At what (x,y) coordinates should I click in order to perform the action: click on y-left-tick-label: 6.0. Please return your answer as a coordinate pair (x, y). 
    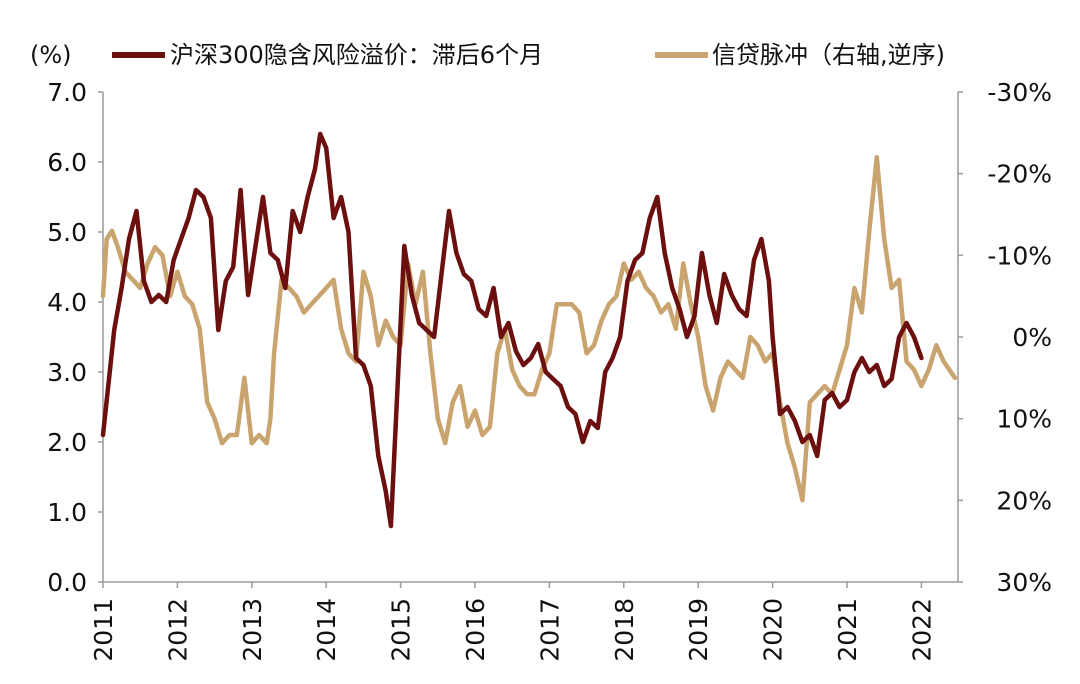
    Looking at the image, I should click on (67, 162).